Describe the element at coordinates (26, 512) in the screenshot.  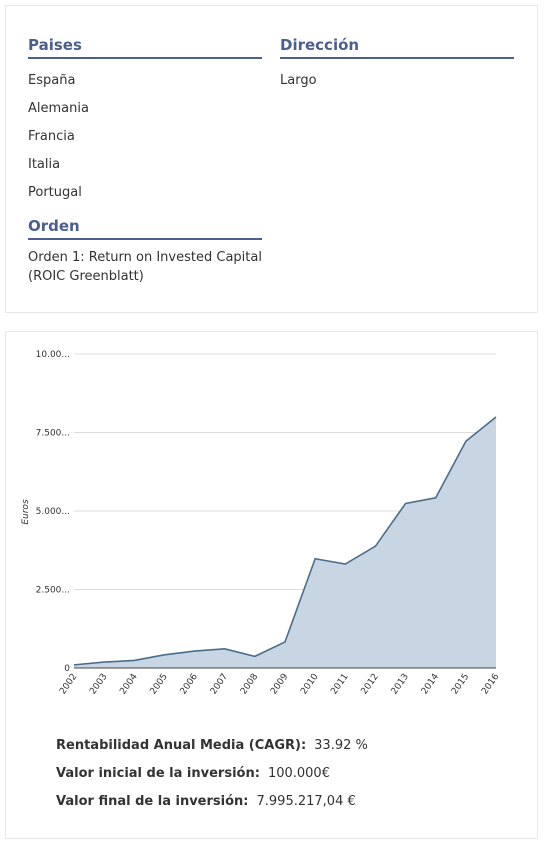
I see `y-axis-label: Euros` at that location.